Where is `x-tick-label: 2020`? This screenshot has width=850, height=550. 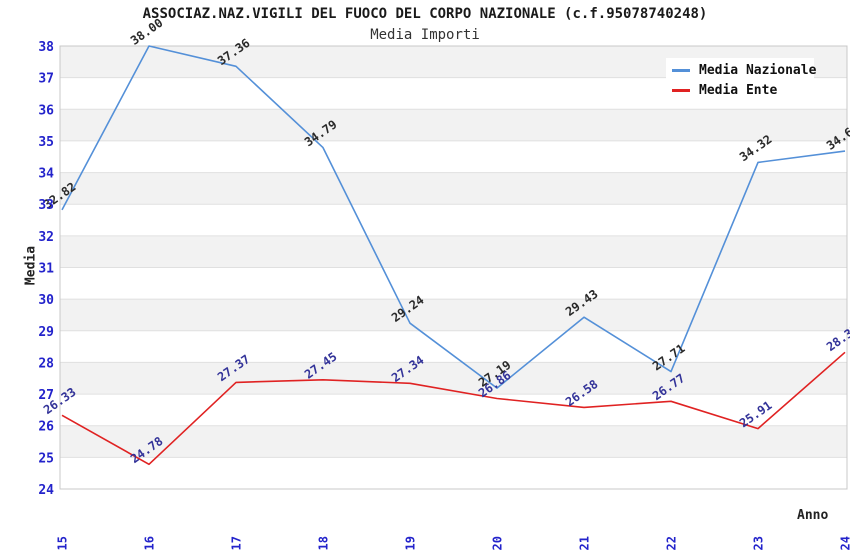
x-tick-label: 2020 is located at coordinates (498, 543).